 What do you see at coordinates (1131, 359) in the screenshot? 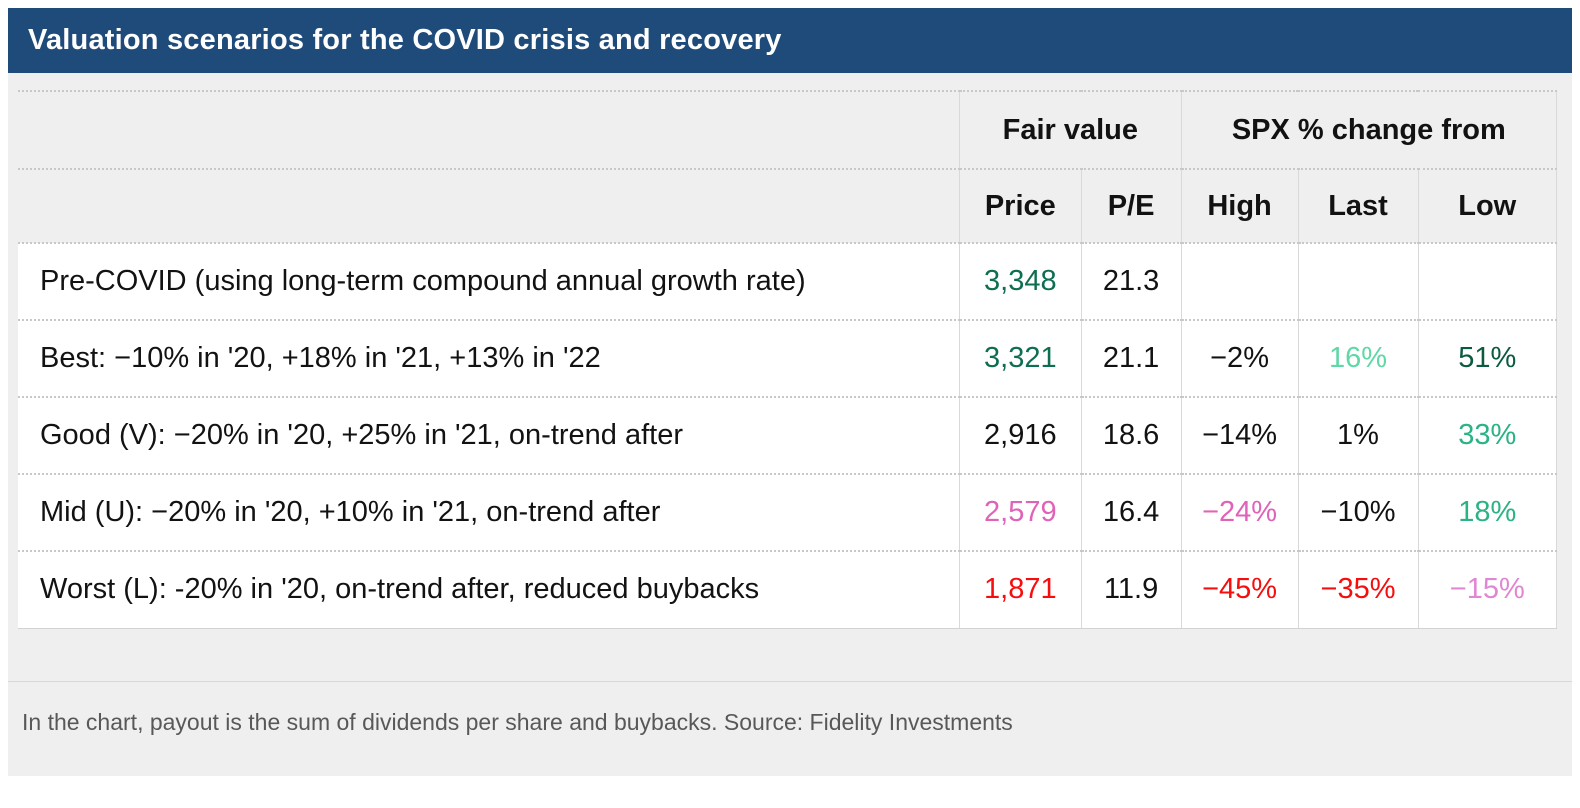
I see `pe-cell: 21.1` at bounding box center [1131, 359].